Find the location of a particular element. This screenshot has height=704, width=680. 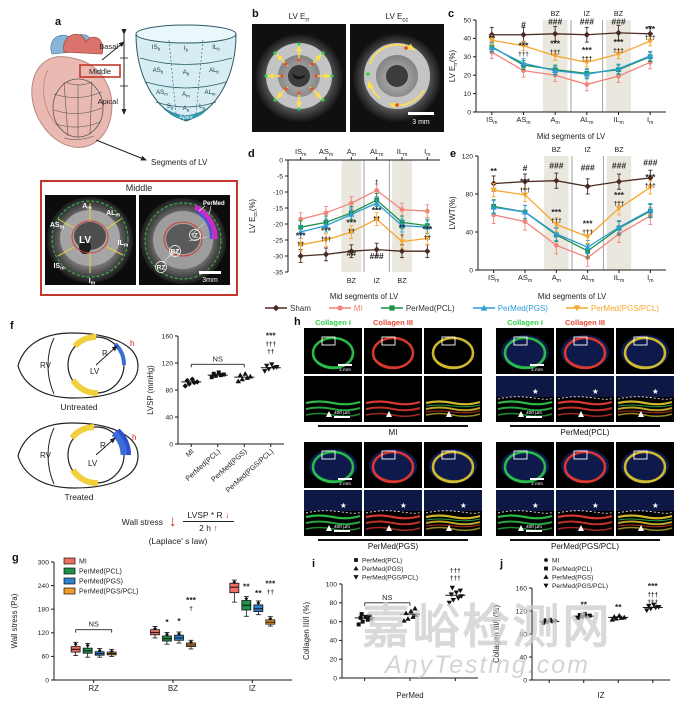

h-PerMed(PGS/PCL)-c3-zoom: ★ is located at coordinates (585, 513).